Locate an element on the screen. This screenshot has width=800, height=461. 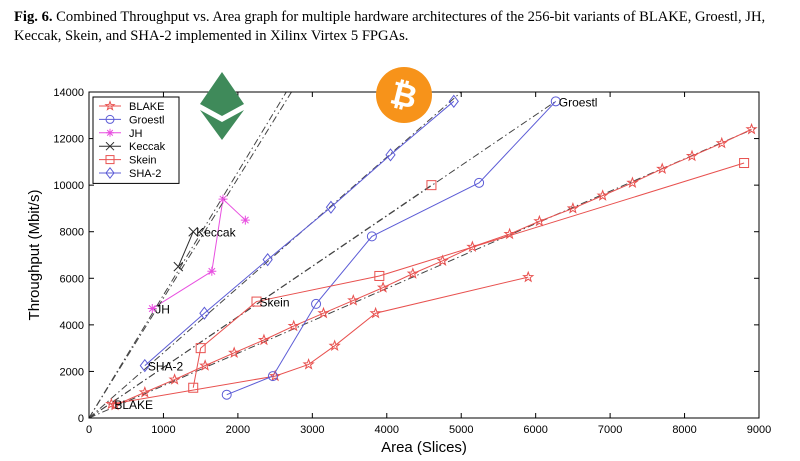
figure-label: Fig. 6. is located at coordinates (33, 17).